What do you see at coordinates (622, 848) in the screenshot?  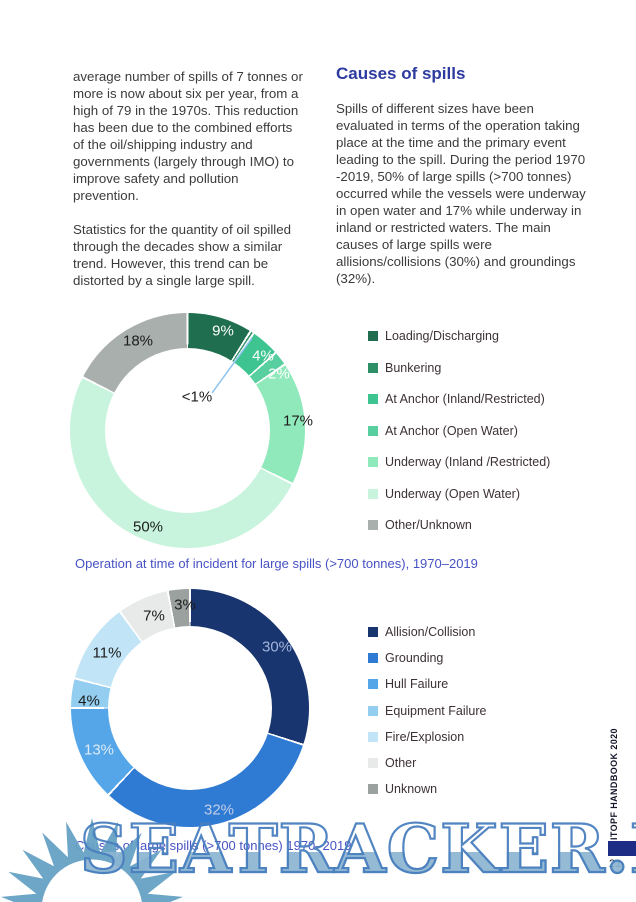 I see `page-accent-bar` at bounding box center [622, 848].